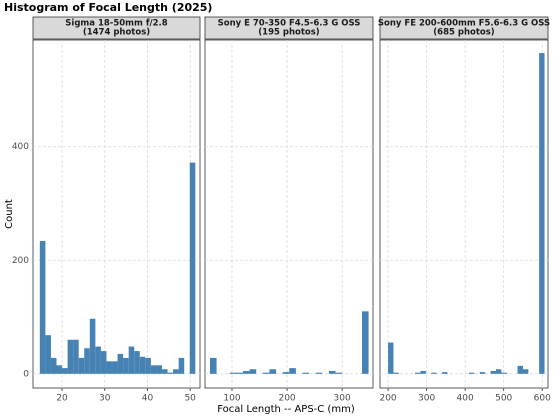 Image resolution: width=554 pixels, height=416 pixels. What do you see at coordinates (9, 214) in the screenshot?
I see `y-axis-title: Count` at bounding box center [9, 214].